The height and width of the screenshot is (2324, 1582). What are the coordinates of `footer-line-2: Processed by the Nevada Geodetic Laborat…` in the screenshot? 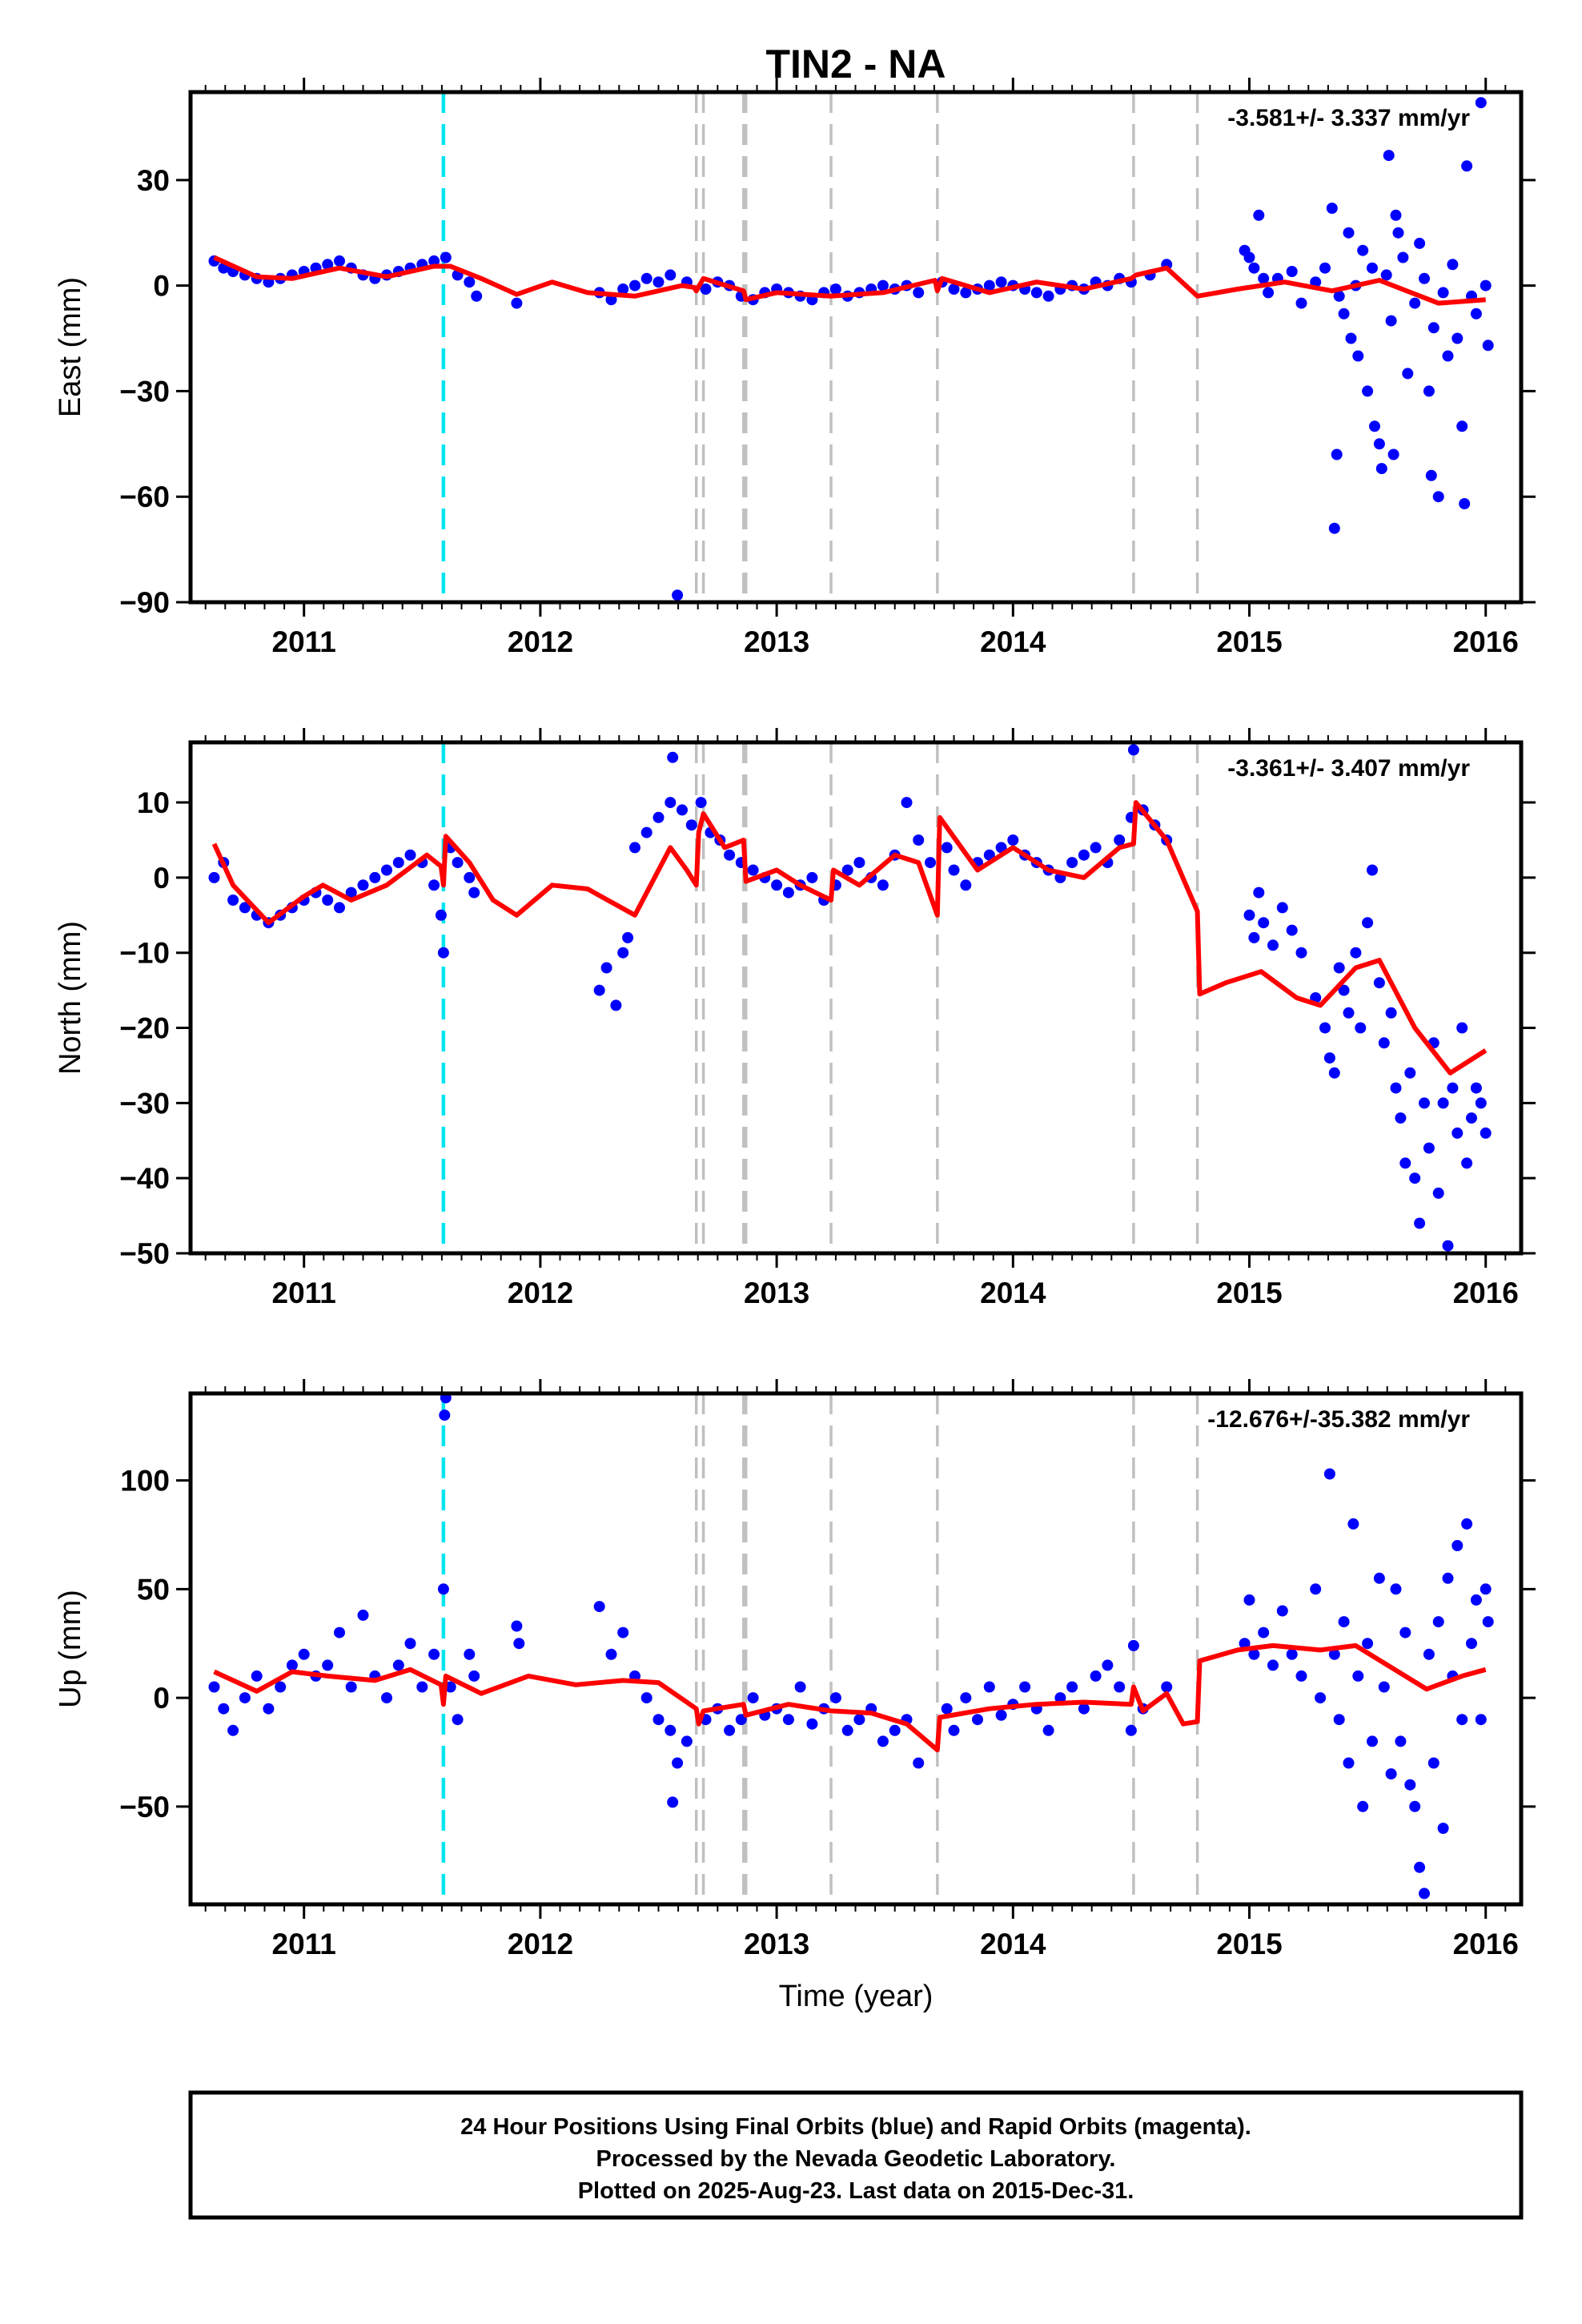 It's located at (856, 2159).